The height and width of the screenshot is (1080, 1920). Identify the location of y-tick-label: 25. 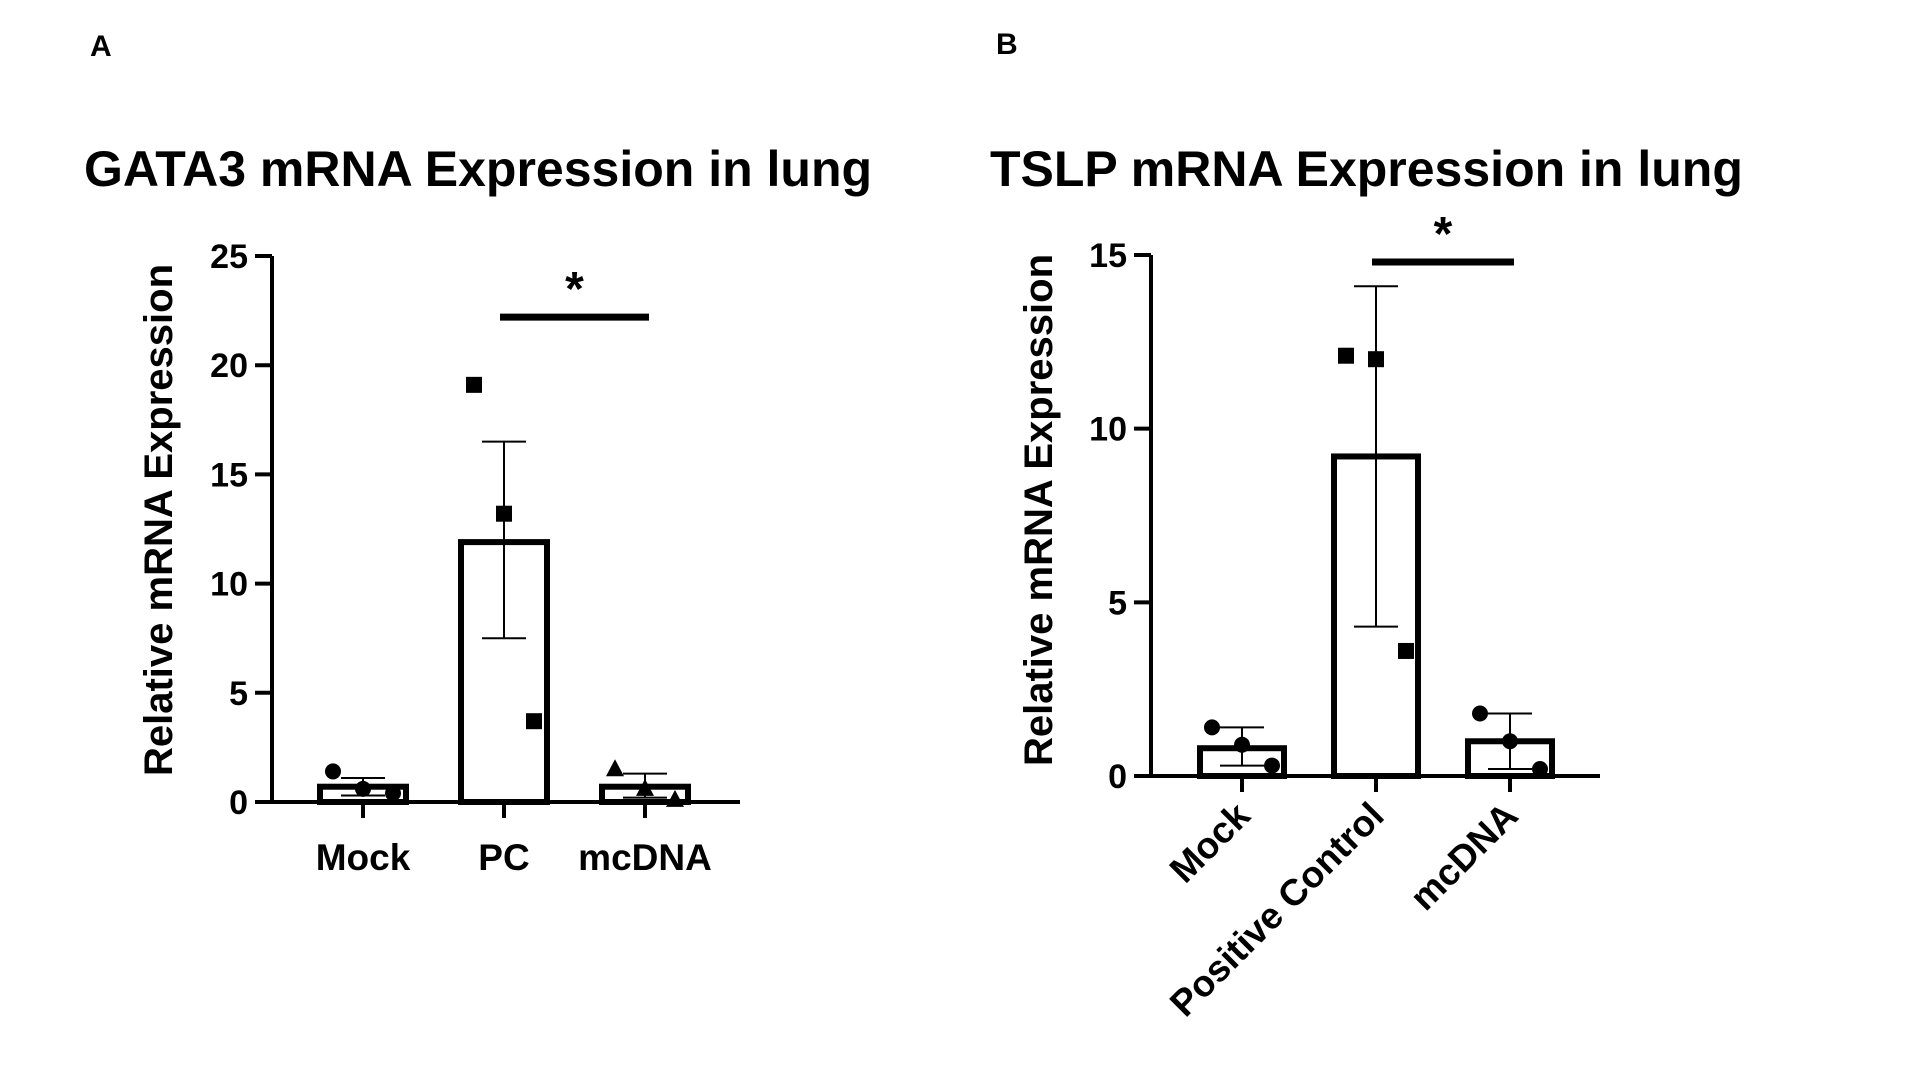
(229, 257).